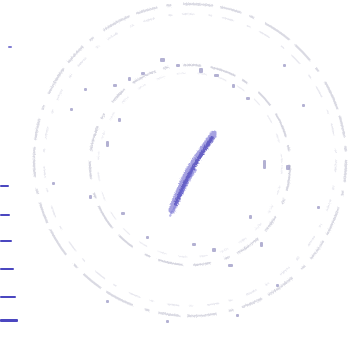 The image size is (355, 350). I want to click on handwritten-signature-icon, so click(193, 173).